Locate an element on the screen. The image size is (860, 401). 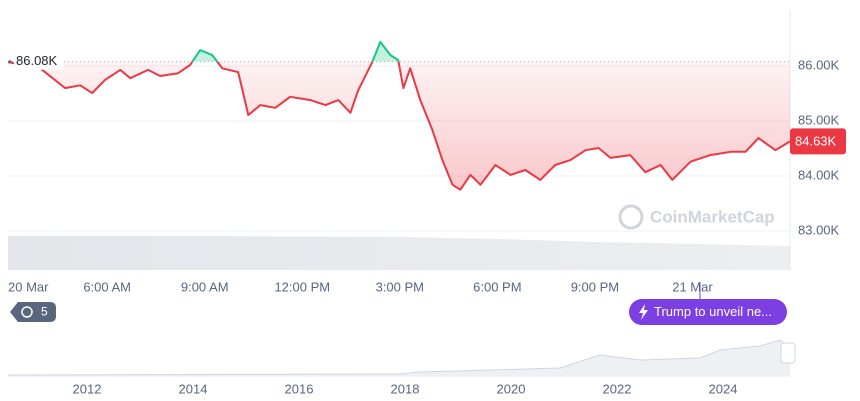
reference-label: 86.08K is located at coordinates (37, 60).